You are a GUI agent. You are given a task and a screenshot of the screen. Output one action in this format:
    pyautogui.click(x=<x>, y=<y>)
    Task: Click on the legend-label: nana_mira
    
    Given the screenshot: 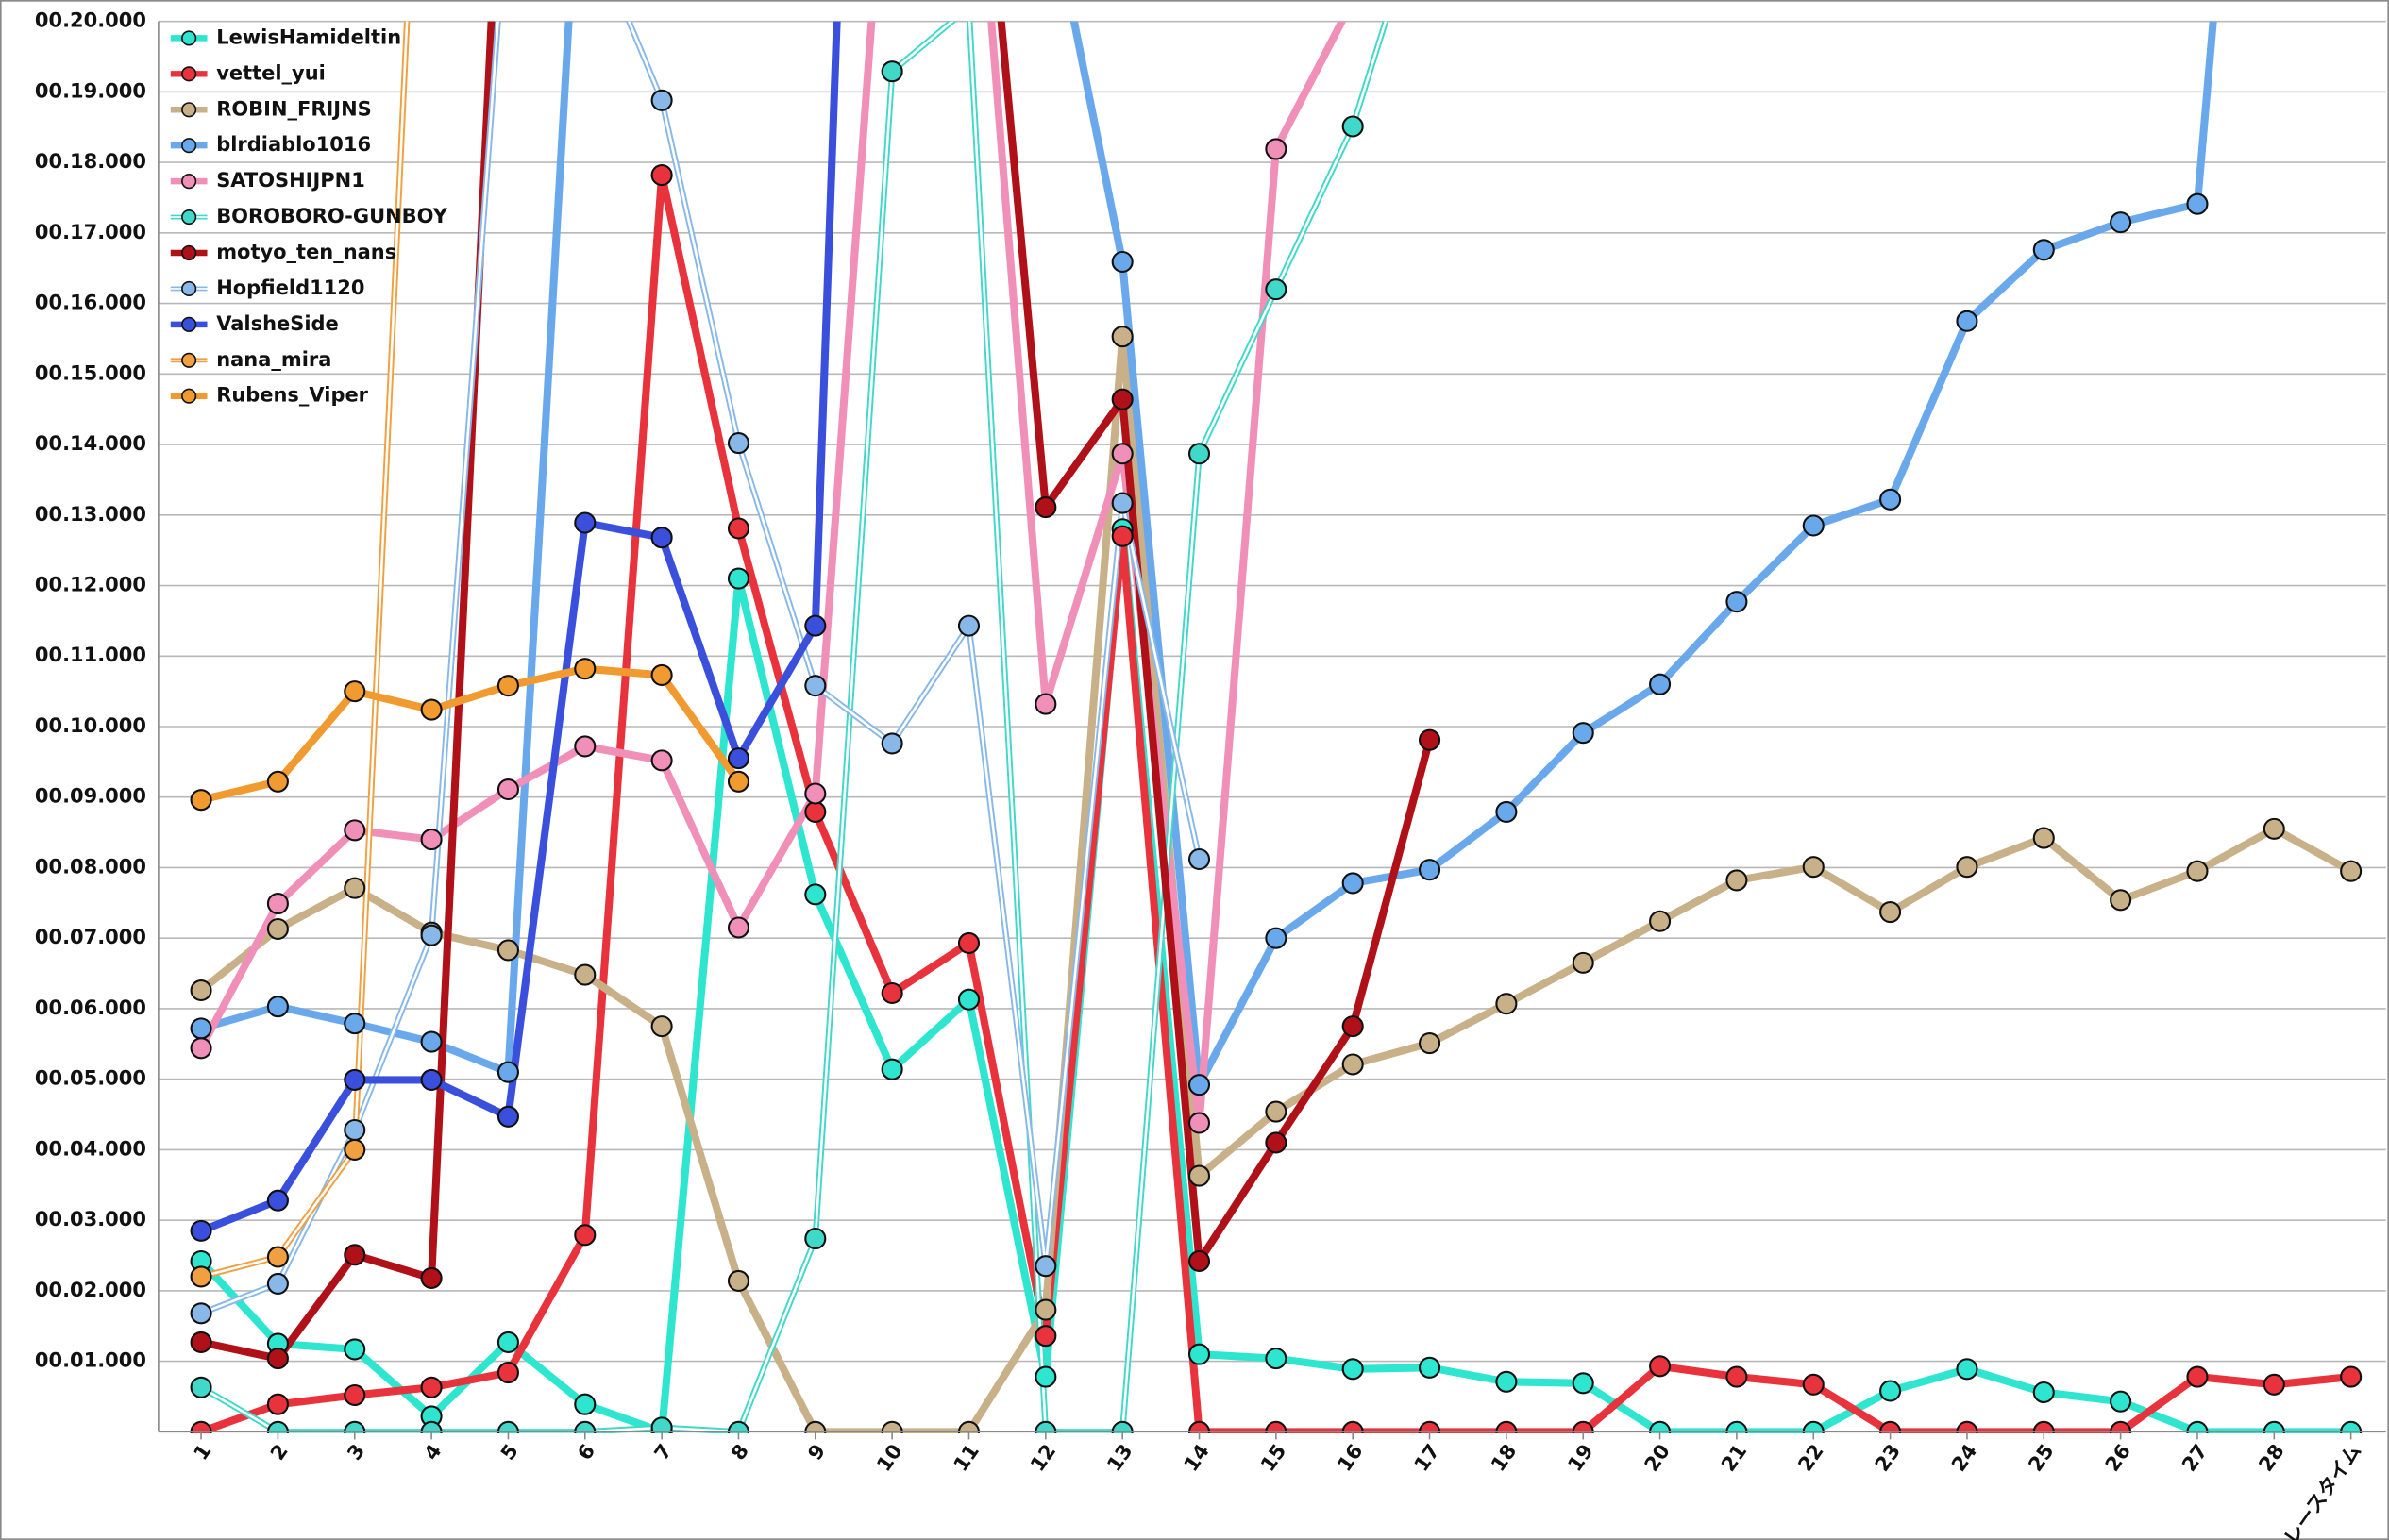 What is the action you would take?
    pyautogui.click(x=273, y=359)
    